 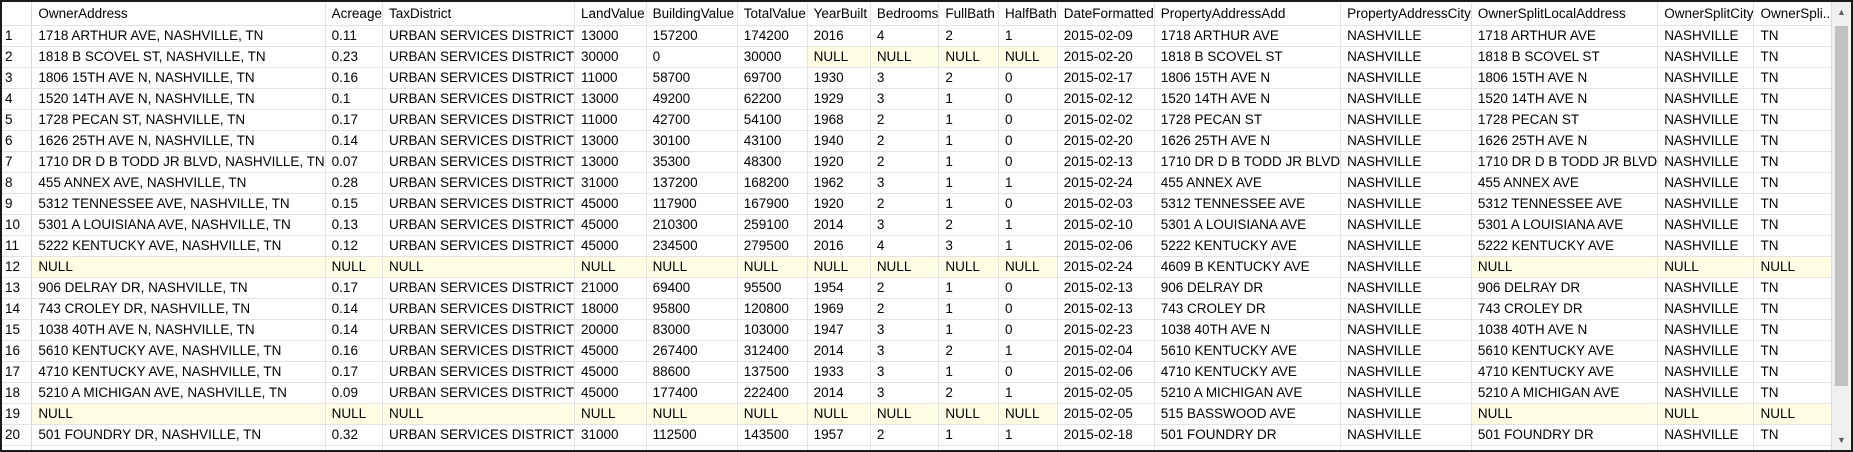 What do you see at coordinates (178, 225) in the screenshot?
I see `table-cell: 5301 A LOUISIANA AVE, NASHVILLE, TN` at bounding box center [178, 225].